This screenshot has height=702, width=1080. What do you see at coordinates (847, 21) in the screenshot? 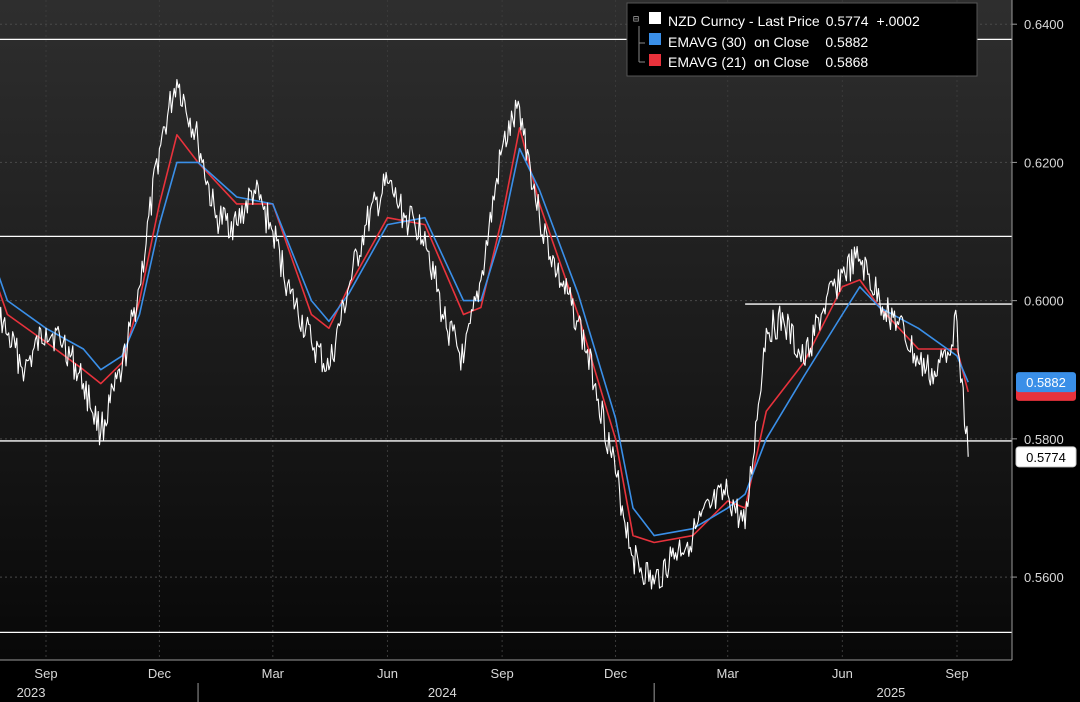
I see `legend-value-price: 0.5774` at bounding box center [847, 21].